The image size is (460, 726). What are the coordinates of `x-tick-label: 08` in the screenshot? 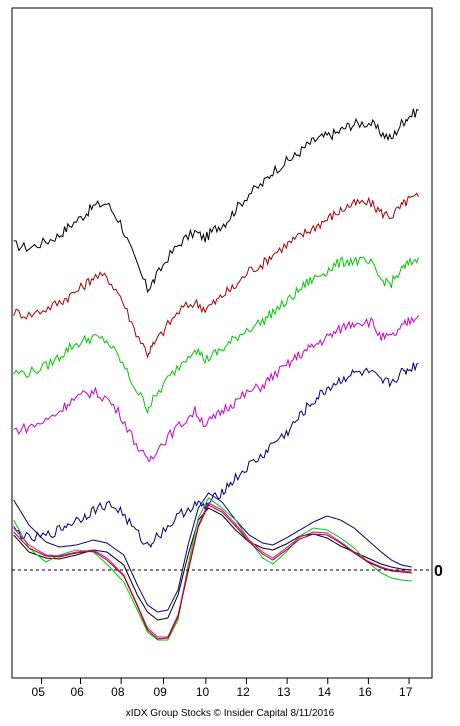 It's located at (118, 692).